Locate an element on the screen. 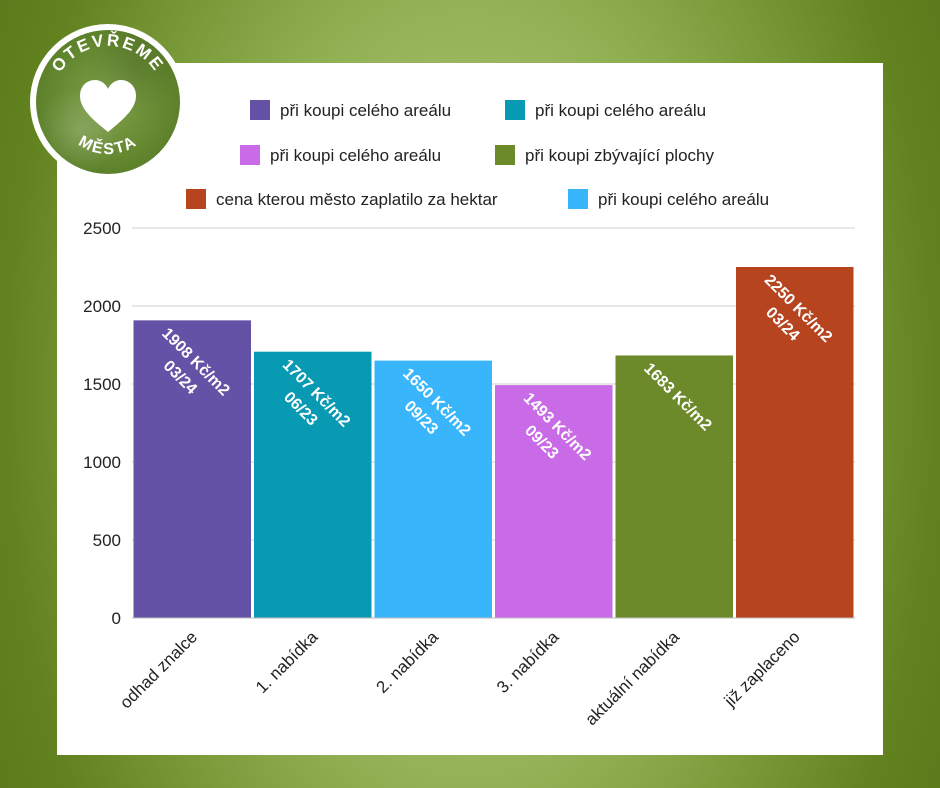 The image size is (940, 788). y-tick-label: 2500 is located at coordinates (102, 228).